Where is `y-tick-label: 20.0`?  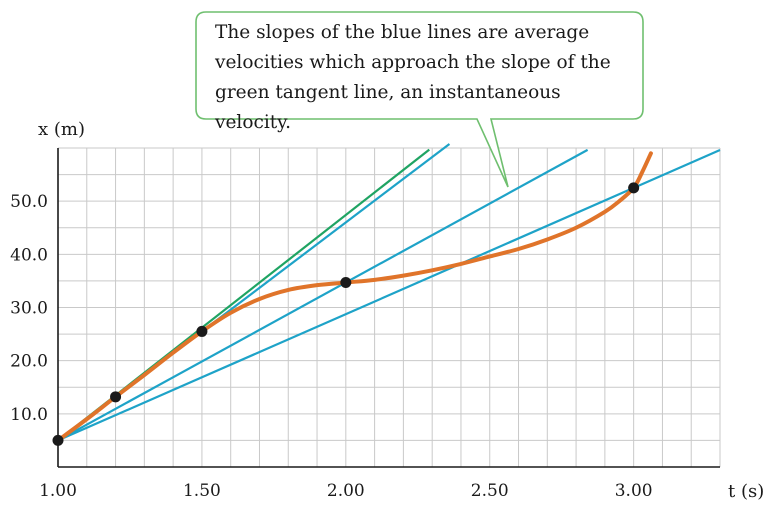
y-tick-label: 20.0 is located at coordinates (29, 362).